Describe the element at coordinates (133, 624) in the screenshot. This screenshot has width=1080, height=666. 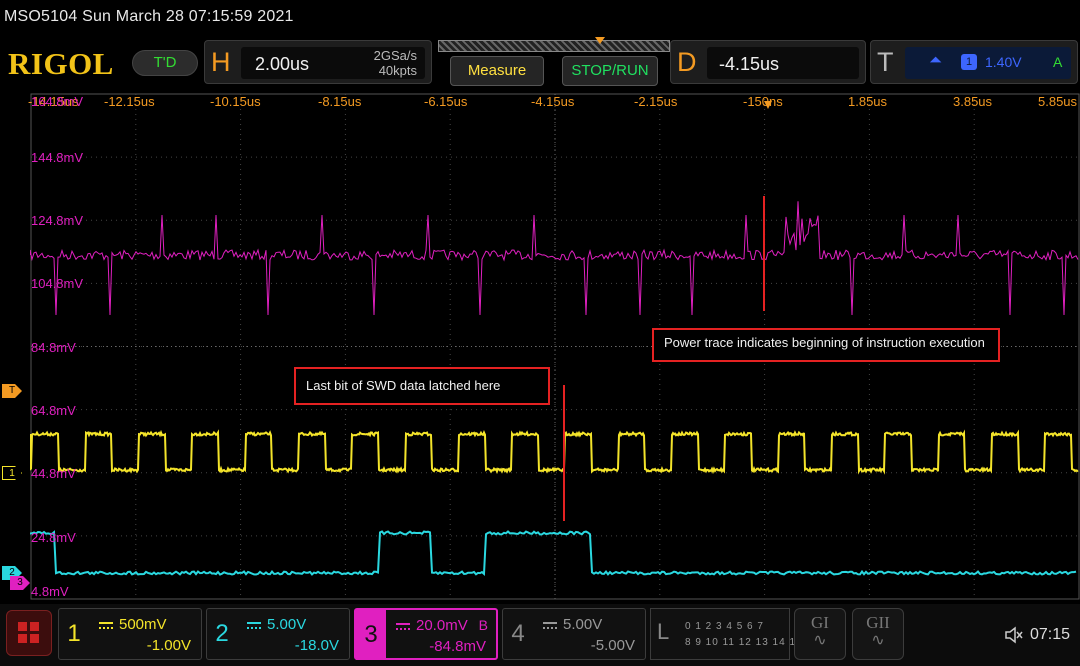
I see `ch1-scale: 500mV` at that location.